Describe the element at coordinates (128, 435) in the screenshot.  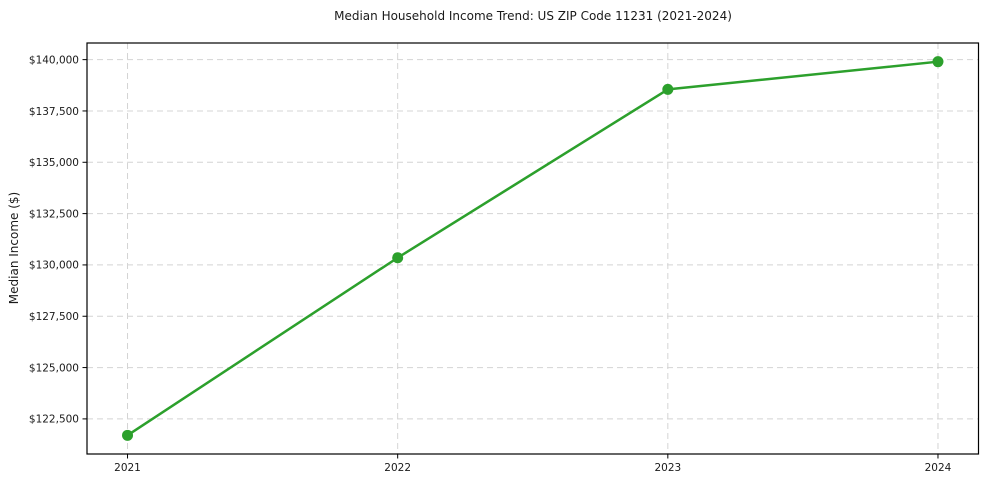
I see `data-point-2021` at that location.